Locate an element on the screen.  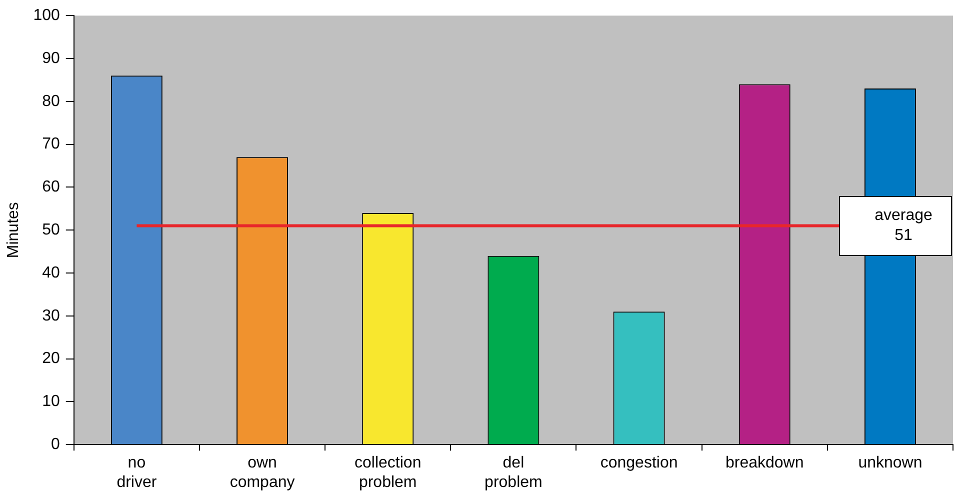
y-tick-label: 80 is located at coordinates (51, 101).